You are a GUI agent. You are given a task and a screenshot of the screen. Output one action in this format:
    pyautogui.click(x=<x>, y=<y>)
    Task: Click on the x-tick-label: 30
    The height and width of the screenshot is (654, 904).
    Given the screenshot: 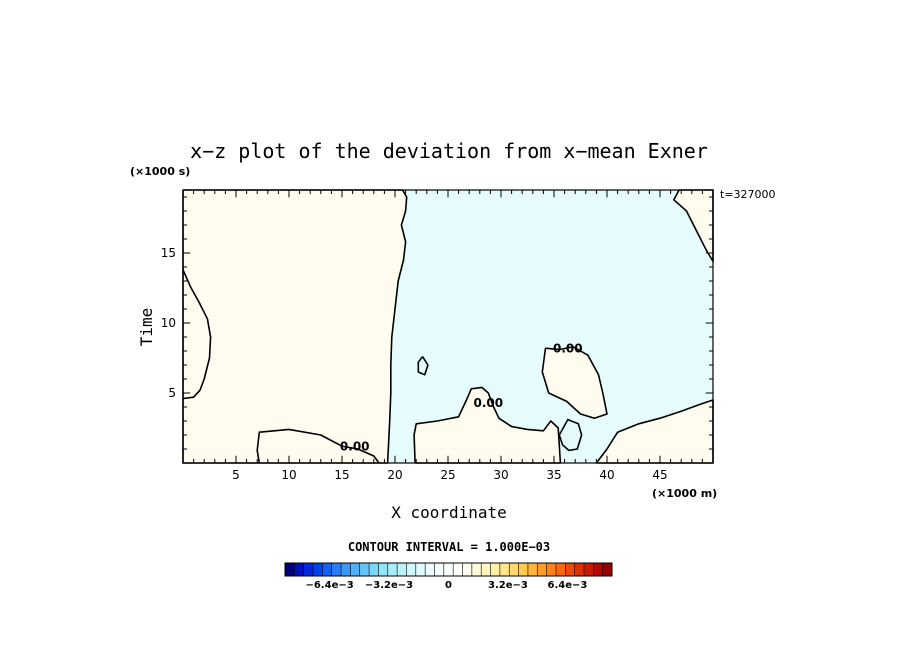 What is the action you would take?
    pyautogui.click(x=500, y=475)
    